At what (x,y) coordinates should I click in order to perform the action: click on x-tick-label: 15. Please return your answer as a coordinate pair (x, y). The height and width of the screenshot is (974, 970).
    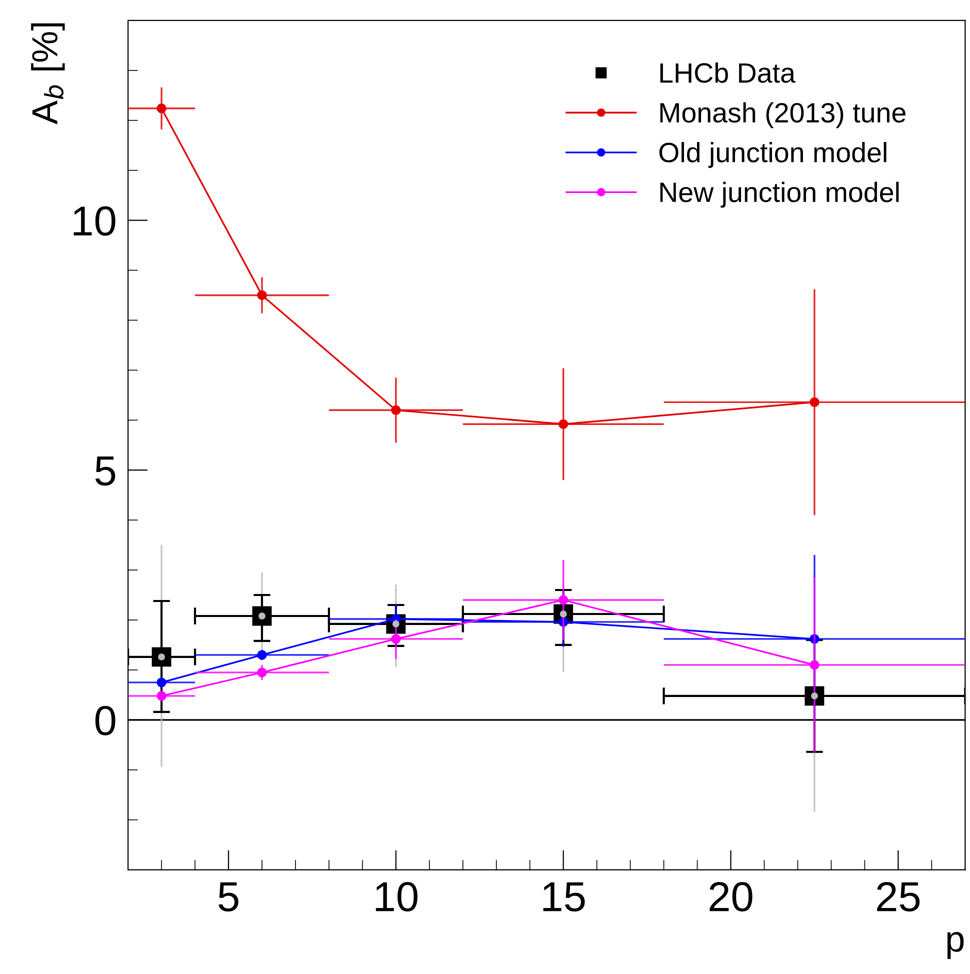
    Looking at the image, I should click on (564, 897).